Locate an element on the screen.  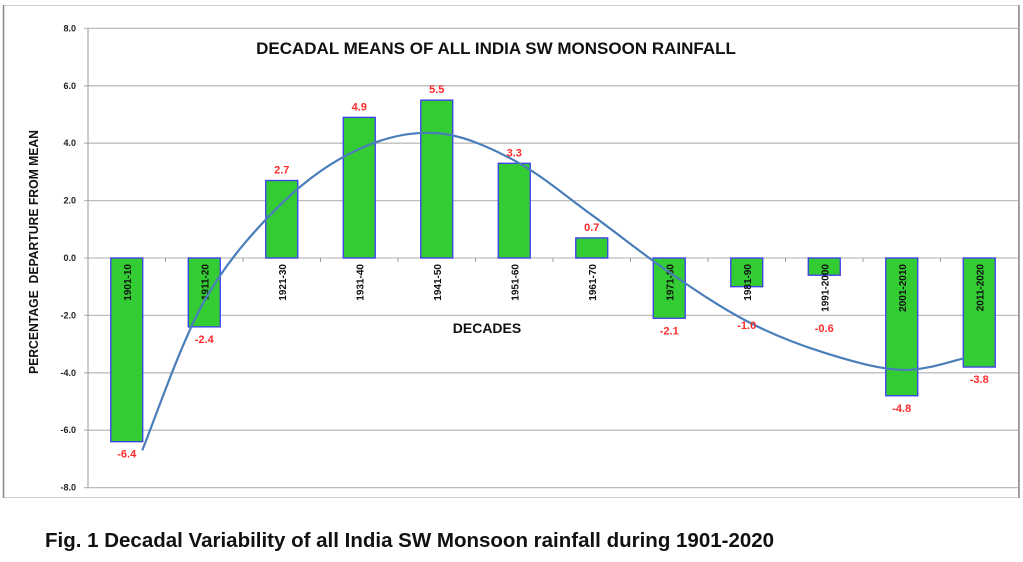
y-tick-label: -6.0 is located at coordinates (68, 430).